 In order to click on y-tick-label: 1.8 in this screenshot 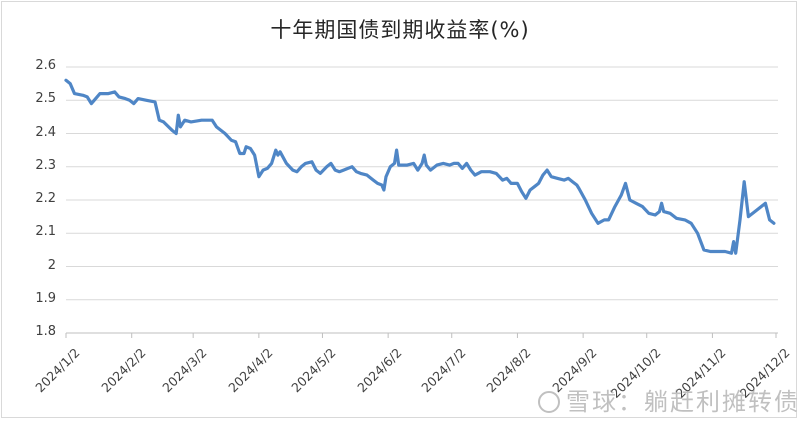, I will do `click(45, 331)`.